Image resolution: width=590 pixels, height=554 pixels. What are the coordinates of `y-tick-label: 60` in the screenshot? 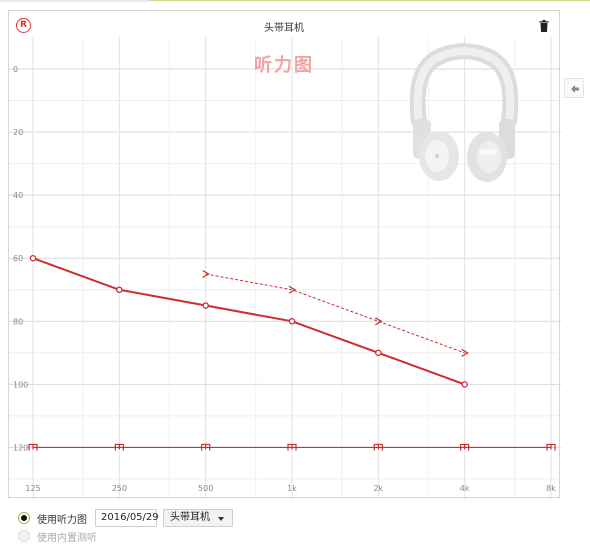 It's located at (18, 258).